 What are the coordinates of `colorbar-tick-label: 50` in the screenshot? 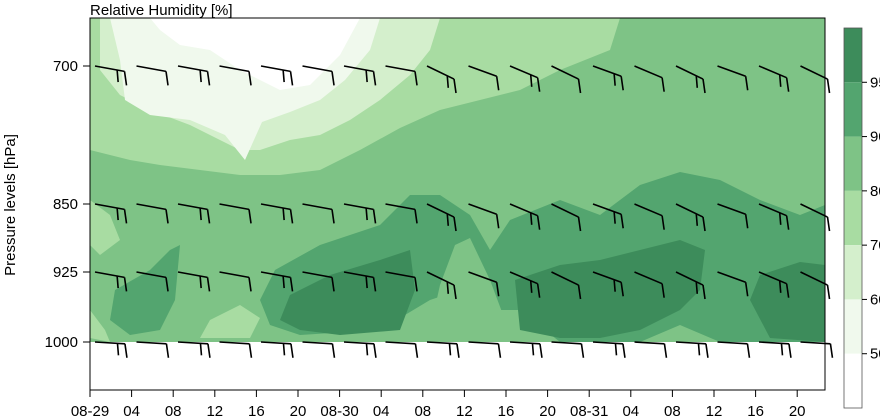 It's located at (875, 354).